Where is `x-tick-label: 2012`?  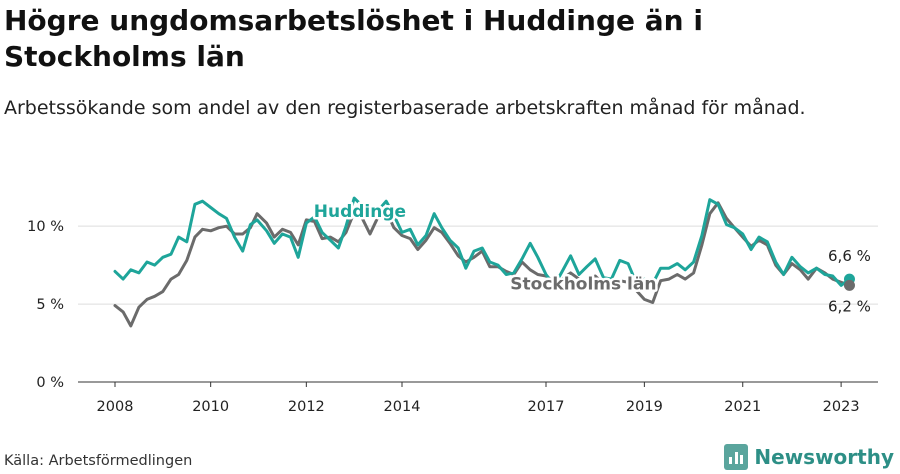
x-tick-label: 2012 is located at coordinates (306, 407).